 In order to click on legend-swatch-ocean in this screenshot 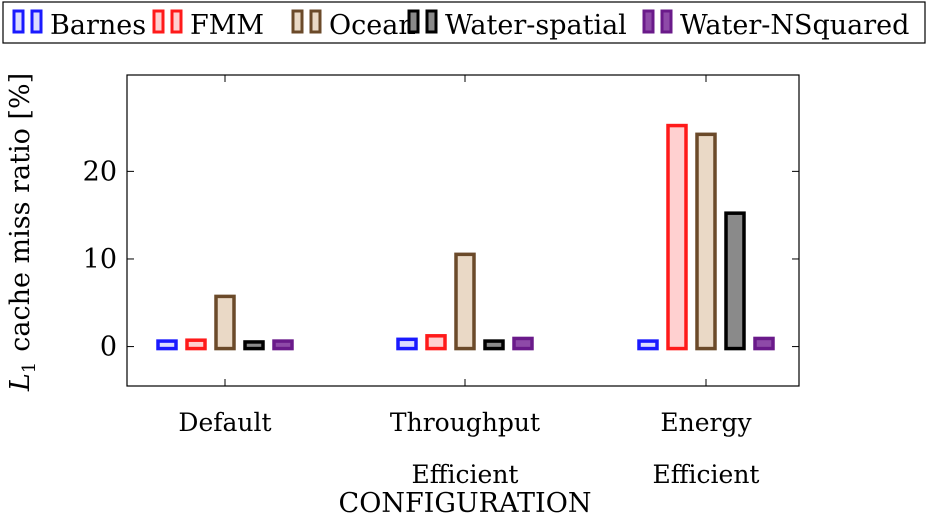, I will do `click(297, 21)`.